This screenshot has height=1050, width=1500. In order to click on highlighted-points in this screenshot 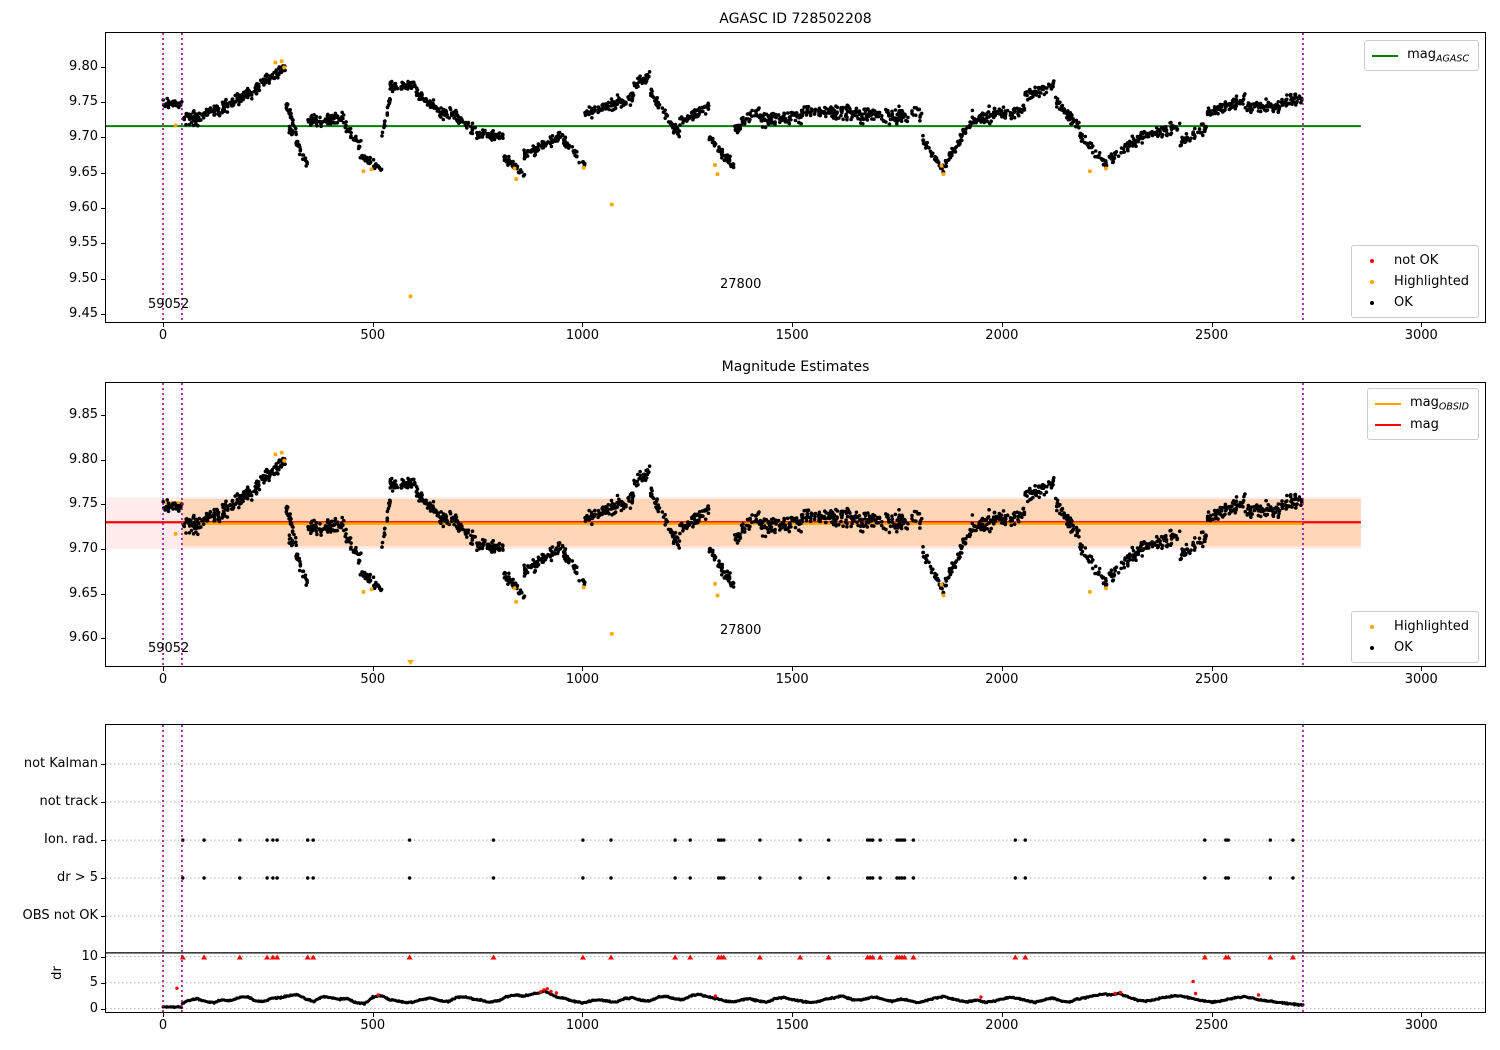, I will do `click(640, 557)`.